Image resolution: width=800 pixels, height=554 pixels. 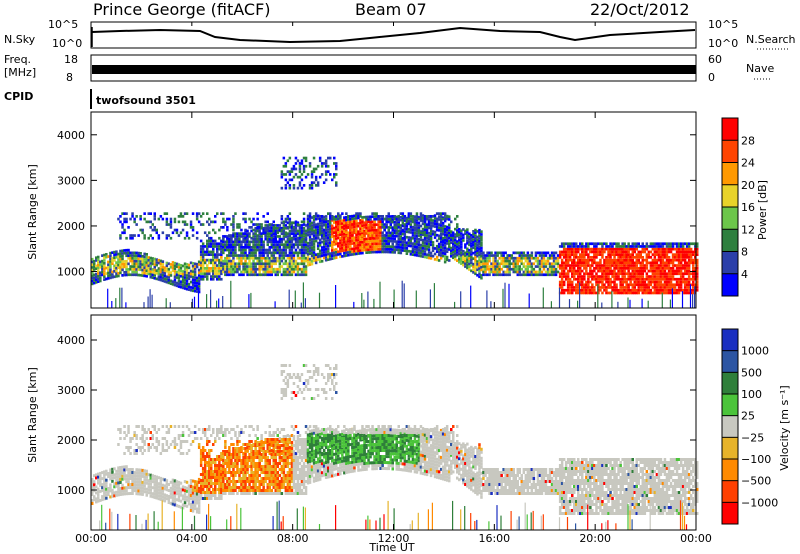 What do you see at coordinates (640, 9) in the screenshot?
I see `date-title: 22/Oct/2012` at bounding box center [640, 9].